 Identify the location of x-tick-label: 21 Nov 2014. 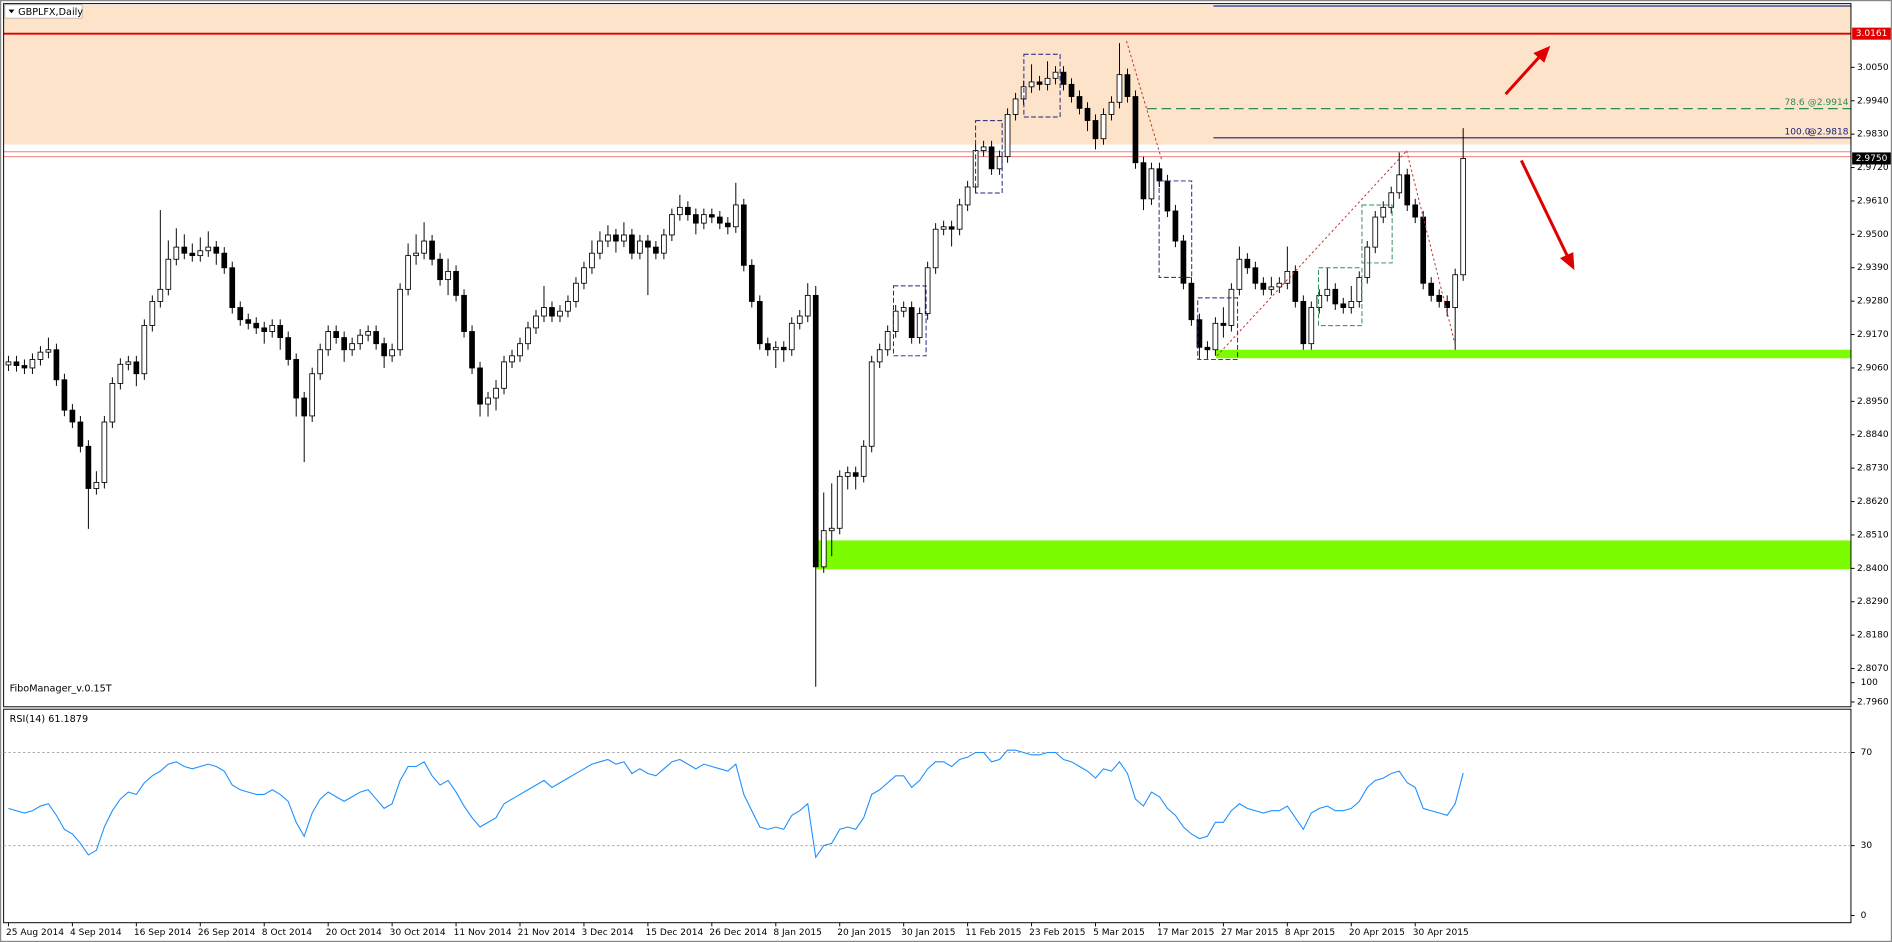
(547, 933).